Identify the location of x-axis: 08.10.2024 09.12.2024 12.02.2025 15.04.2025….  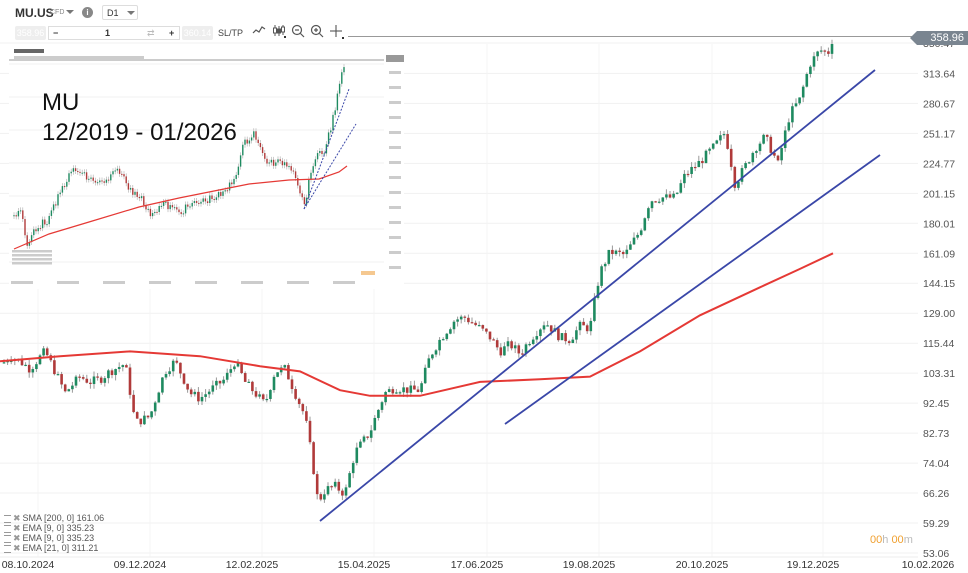
(478, 565).